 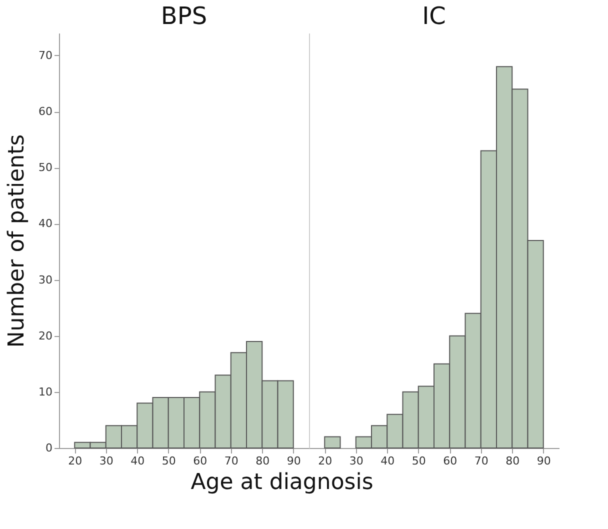 I want to click on chart-title: BPS, so click(x=184, y=16).